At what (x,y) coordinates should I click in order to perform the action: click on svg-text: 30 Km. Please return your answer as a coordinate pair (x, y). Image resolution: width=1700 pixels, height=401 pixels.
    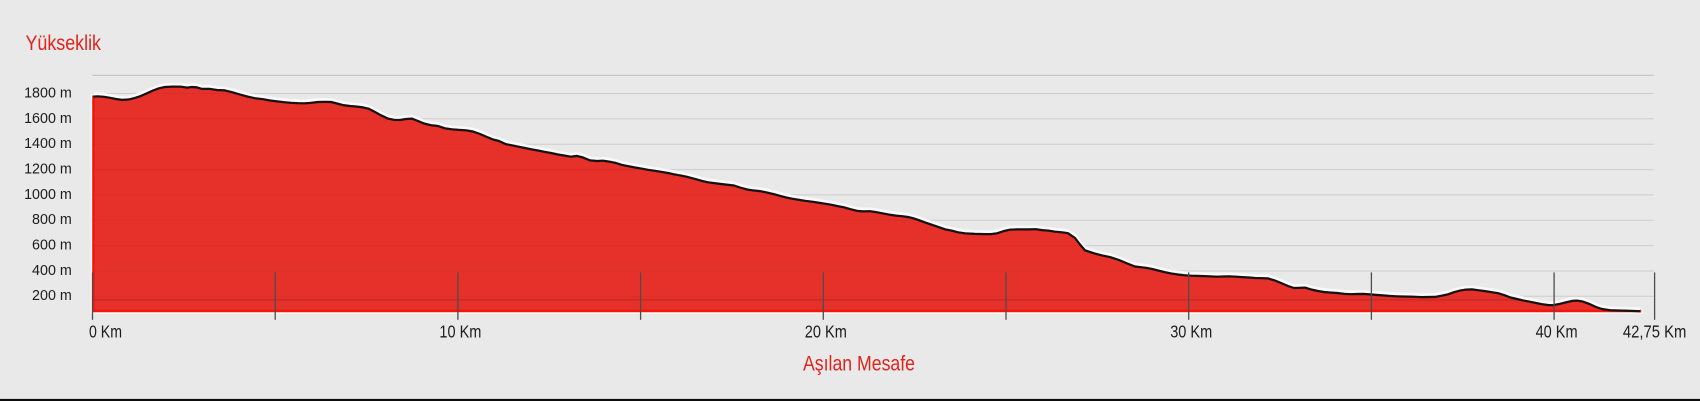
    Looking at the image, I should click on (1191, 332).